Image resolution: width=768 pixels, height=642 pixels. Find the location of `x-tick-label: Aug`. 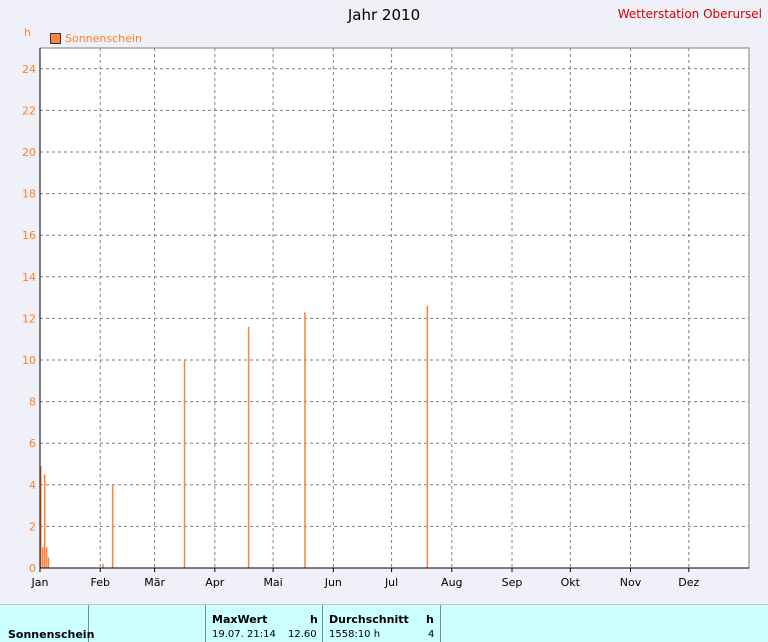

x-tick-label: Aug is located at coordinates (451, 582).